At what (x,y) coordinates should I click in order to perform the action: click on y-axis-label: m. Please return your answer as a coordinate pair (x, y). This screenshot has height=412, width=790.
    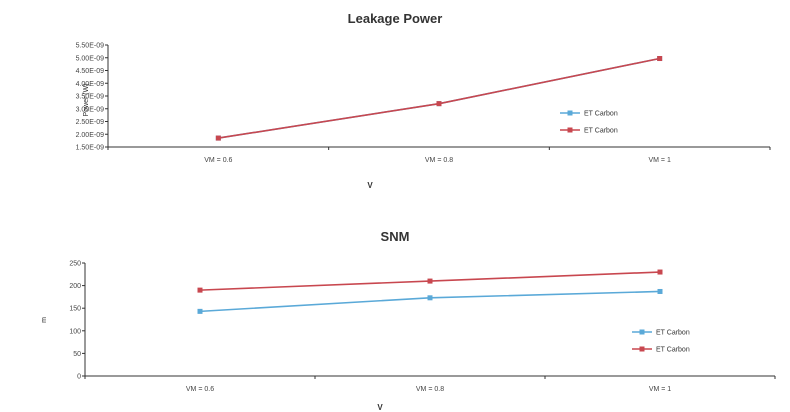
    Looking at the image, I should click on (44, 320).